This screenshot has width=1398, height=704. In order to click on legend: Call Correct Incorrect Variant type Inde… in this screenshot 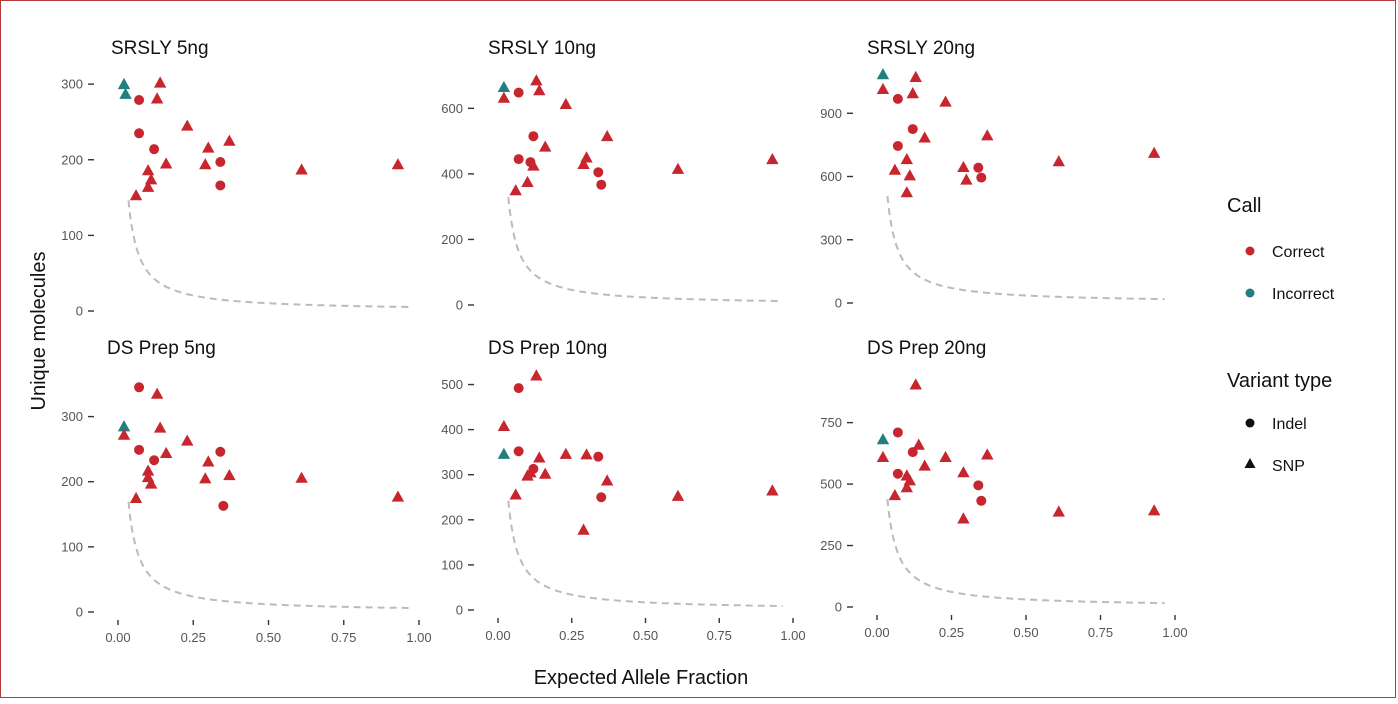, I will do `click(1281, 335)`.